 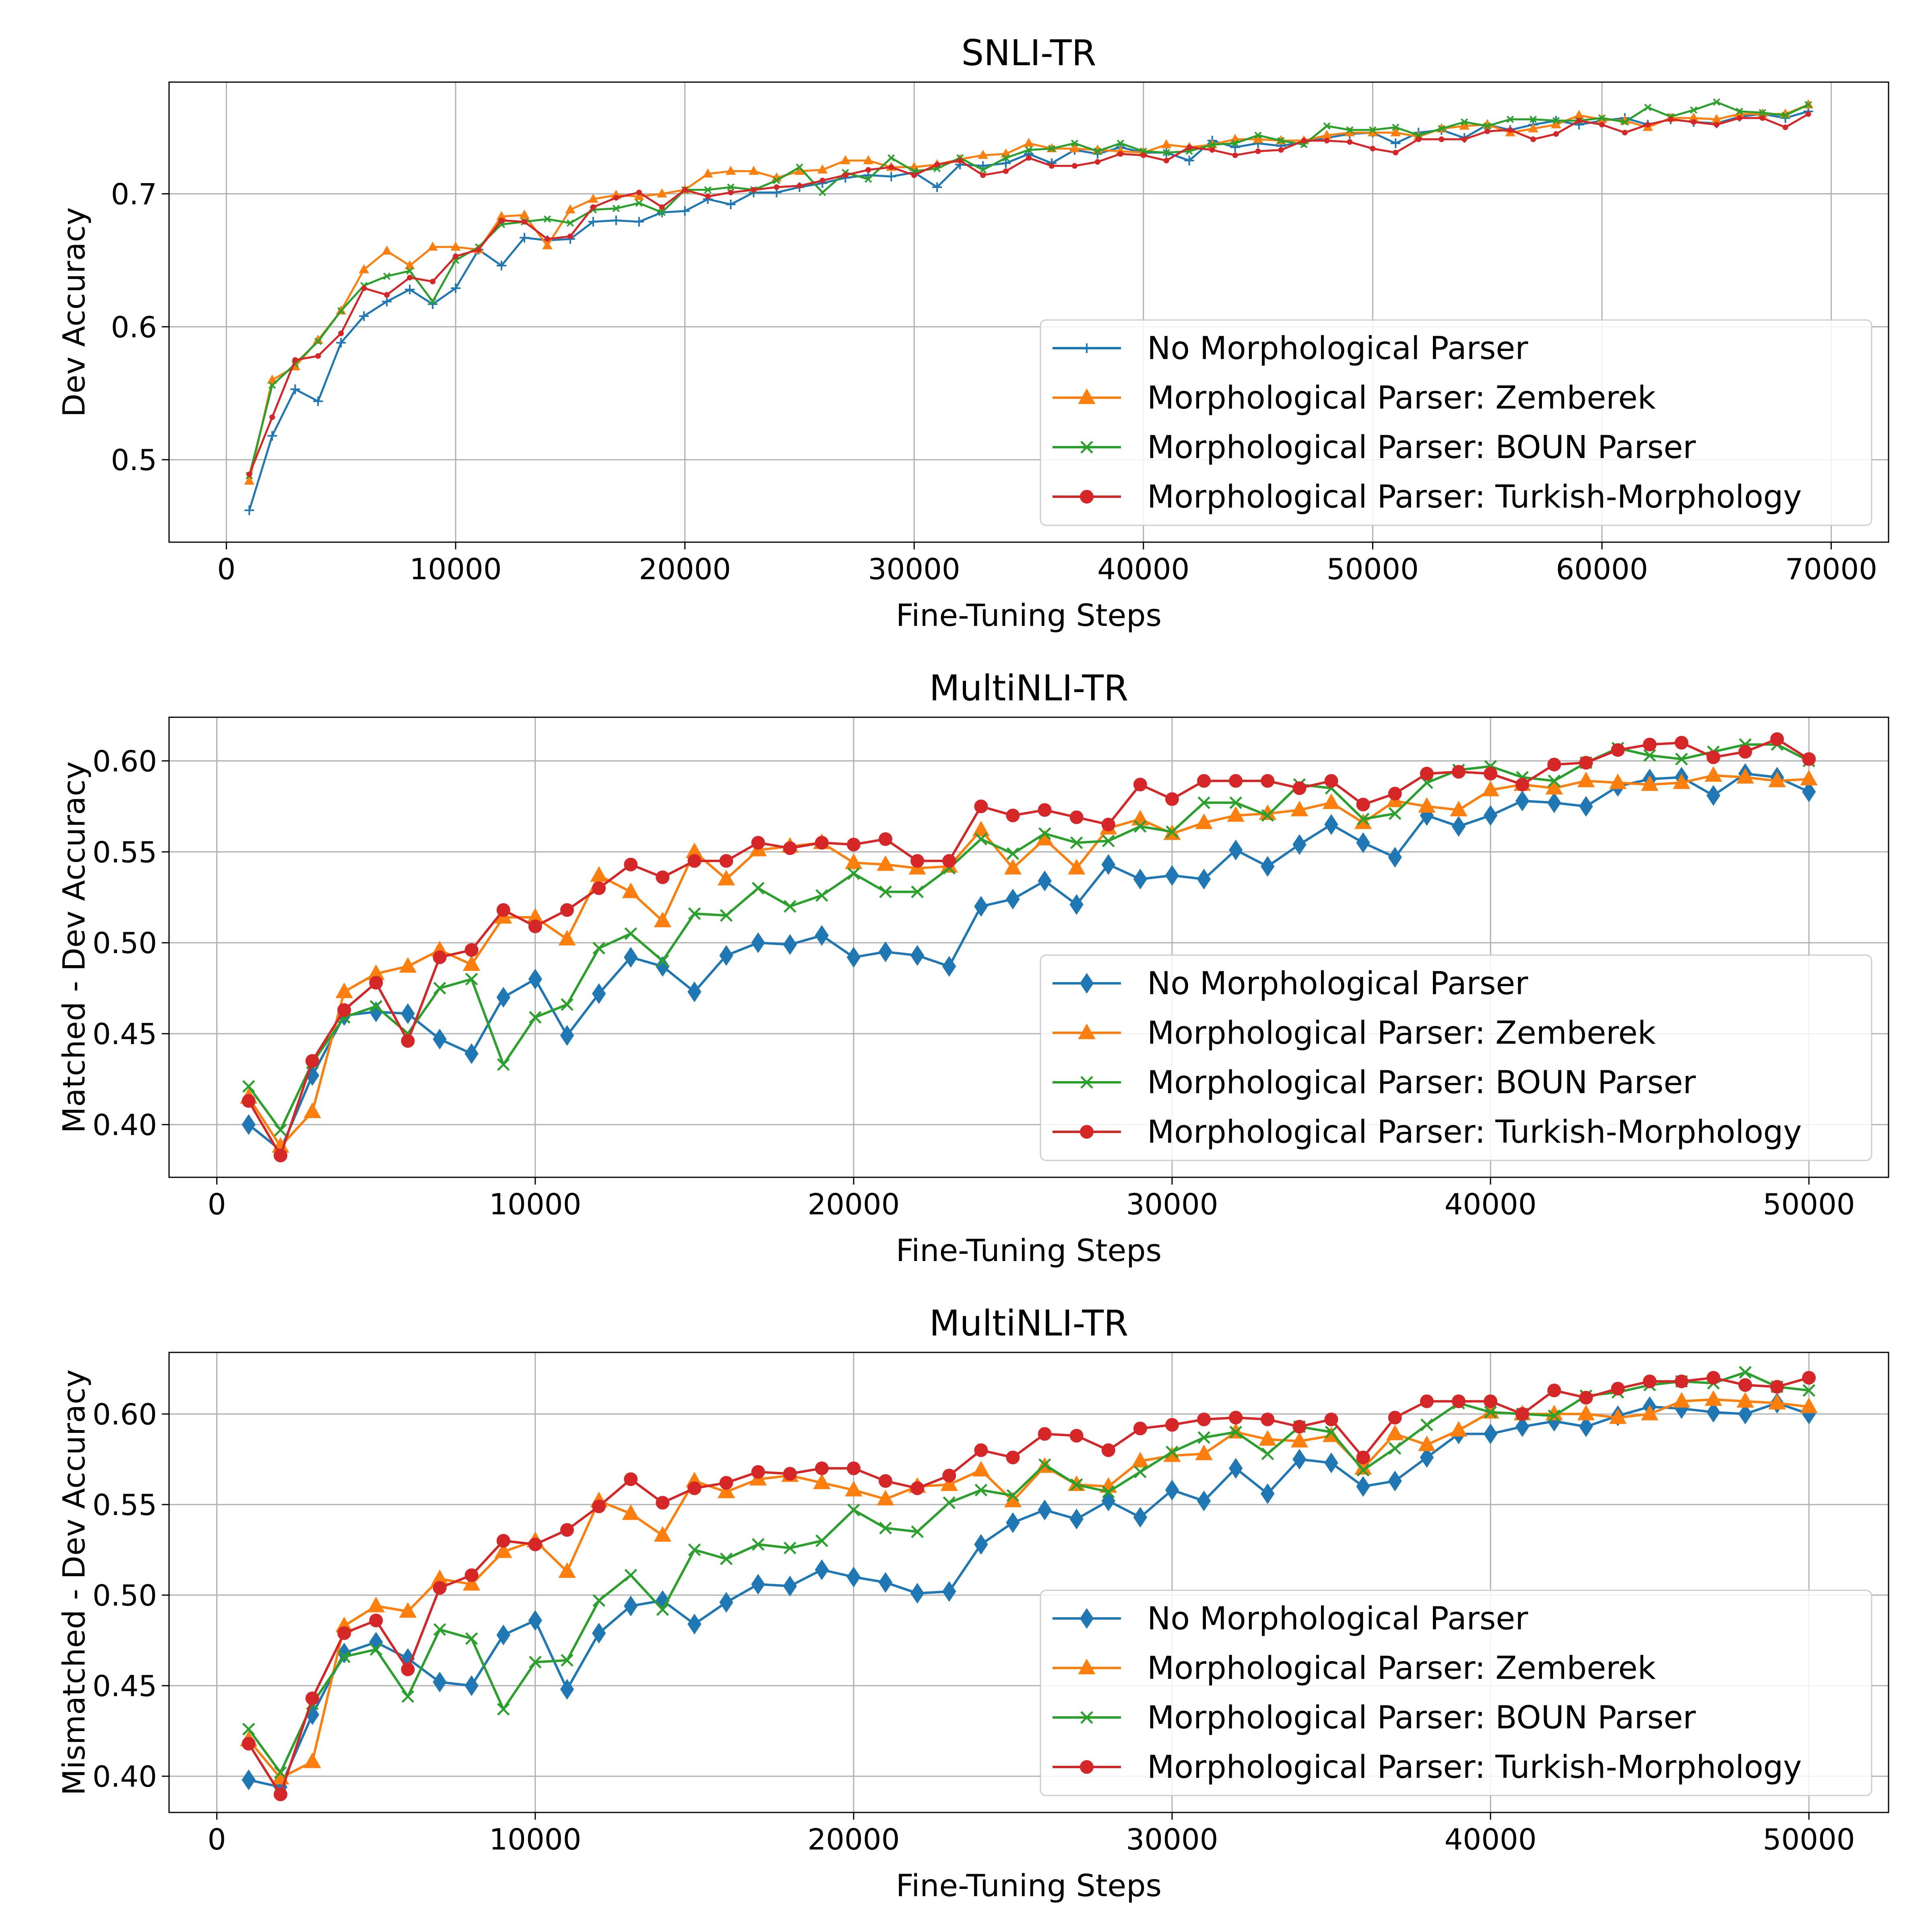 I want to click on legend-label: Morphological Parser: Zemberek, so click(x=1401, y=1668).